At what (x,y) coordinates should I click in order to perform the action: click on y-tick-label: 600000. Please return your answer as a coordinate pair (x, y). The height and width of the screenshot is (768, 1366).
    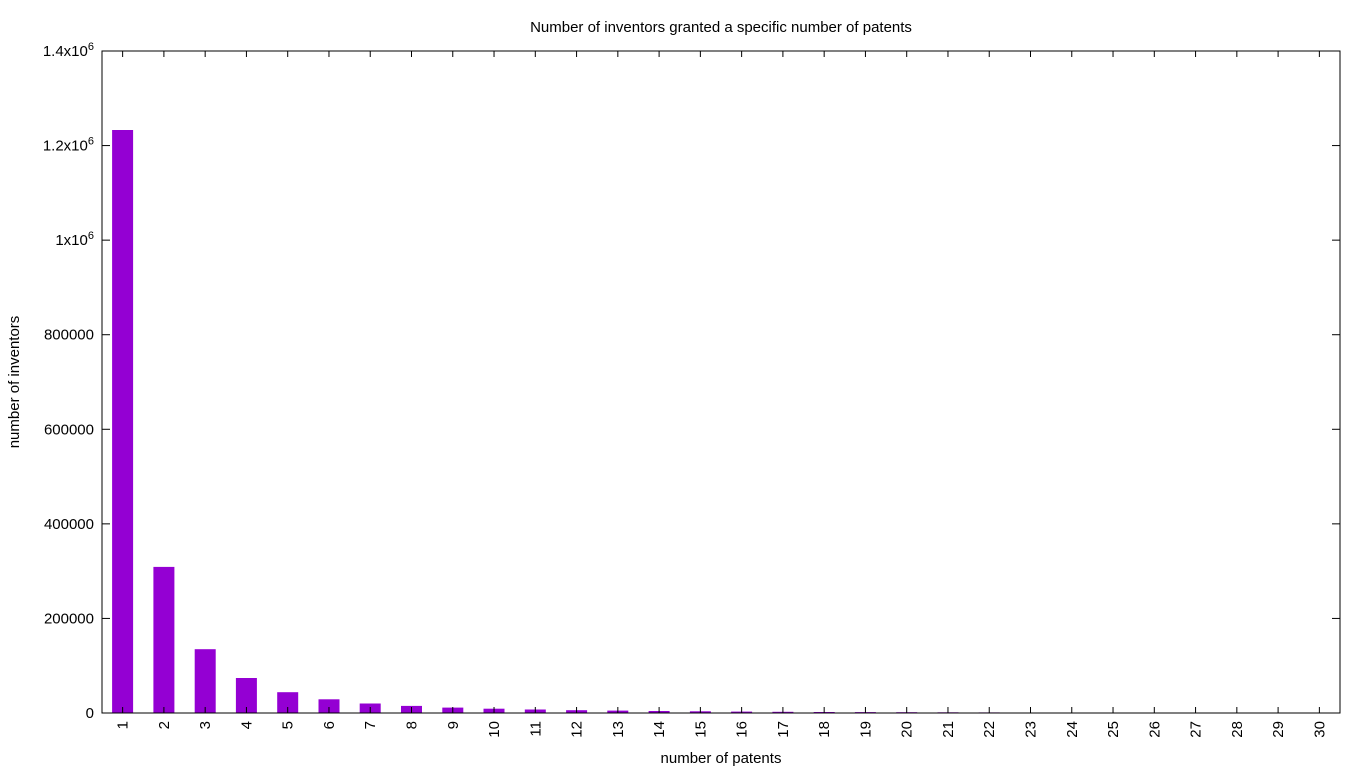
    Looking at the image, I should click on (69, 429).